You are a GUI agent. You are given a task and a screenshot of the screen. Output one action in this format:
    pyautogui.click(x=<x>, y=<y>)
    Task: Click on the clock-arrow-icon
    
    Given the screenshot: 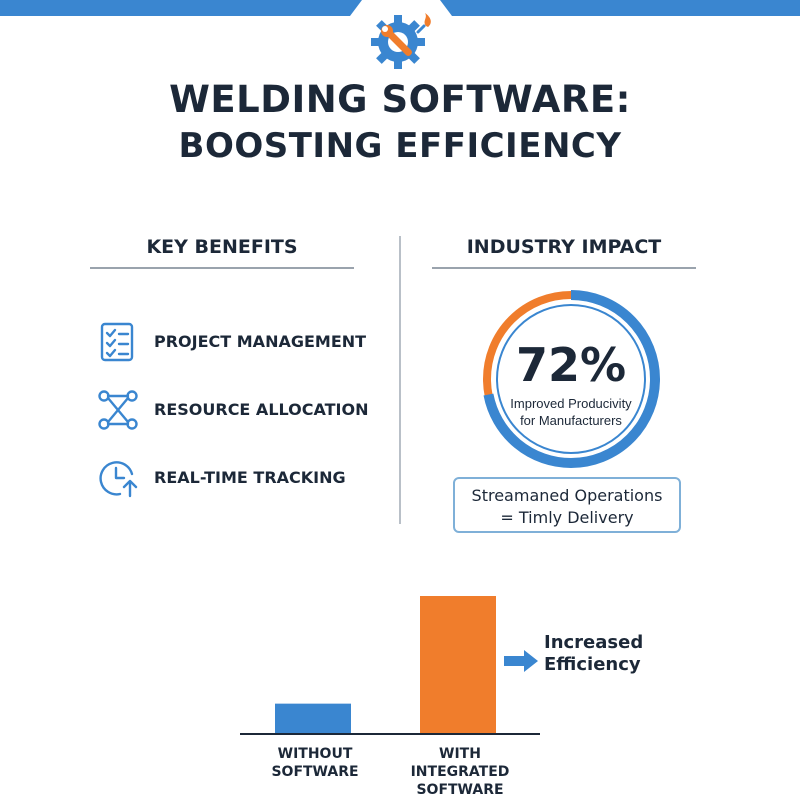 What is the action you would take?
    pyautogui.click(x=118, y=478)
    